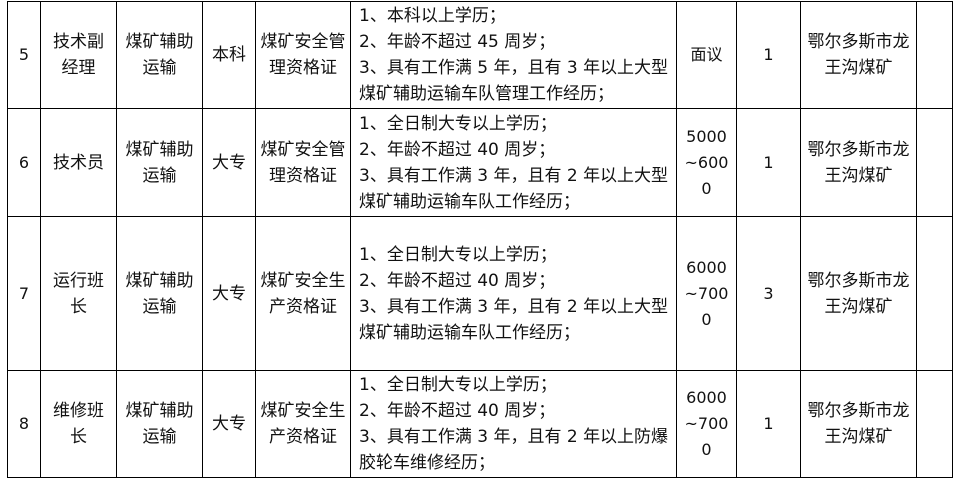 The width and height of the screenshot is (962, 487). What do you see at coordinates (78, 424) in the screenshot?
I see `position-cell: 维修班长` at bounding box center [78, 424].